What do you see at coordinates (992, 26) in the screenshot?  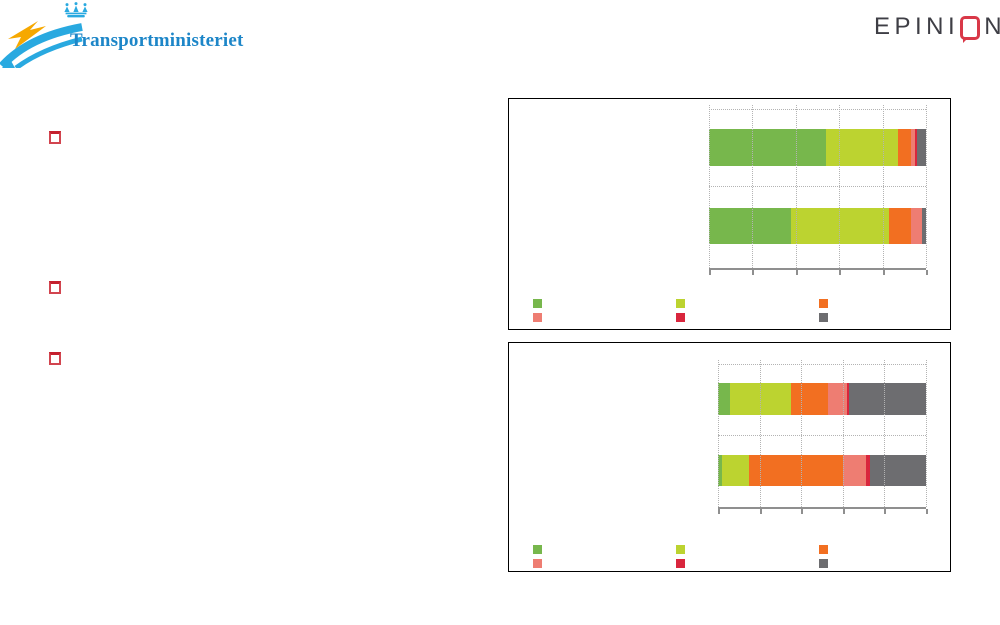 I see `epinion-text-right: N` at bounding box center [992, 26].